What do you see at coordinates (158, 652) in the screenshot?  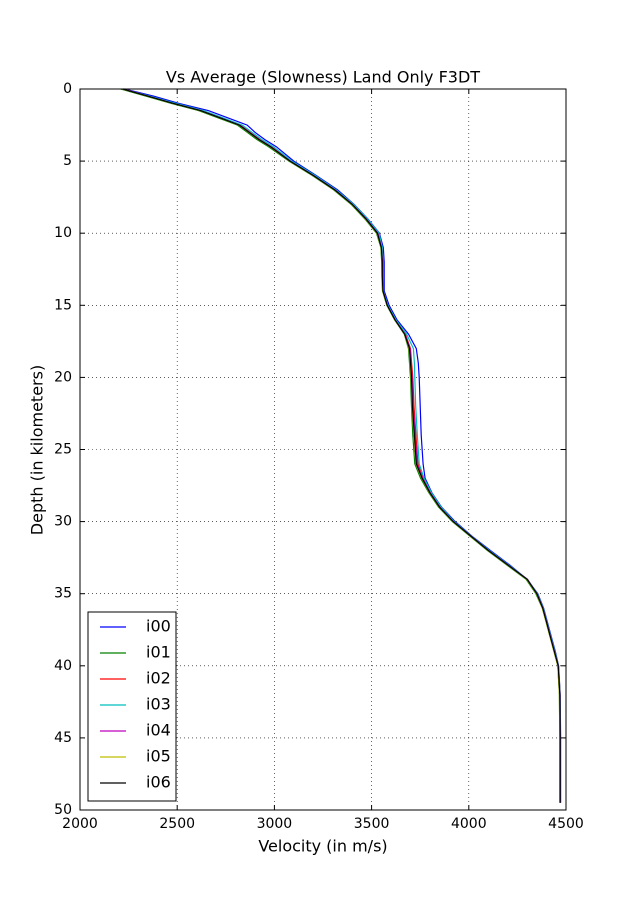 I see `legend-label: i01` at bounding box center [158, 652].